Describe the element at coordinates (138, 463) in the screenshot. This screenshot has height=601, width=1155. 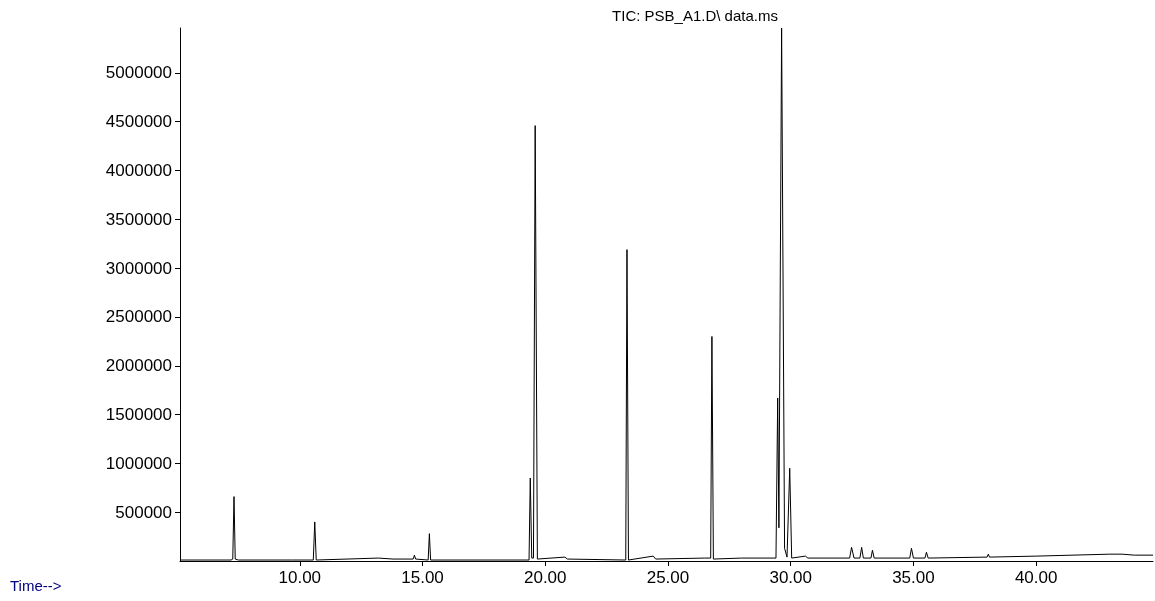
I see `y-tick-label: 1000000` at that location.